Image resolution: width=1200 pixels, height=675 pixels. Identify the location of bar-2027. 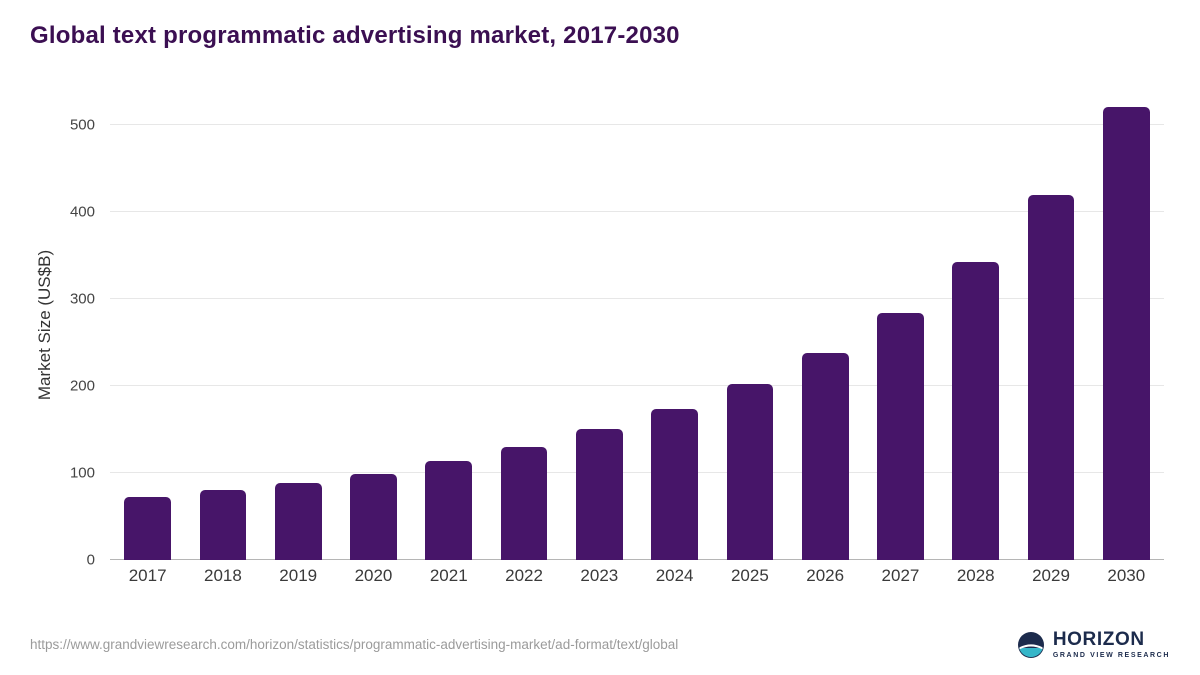
(900, 436).